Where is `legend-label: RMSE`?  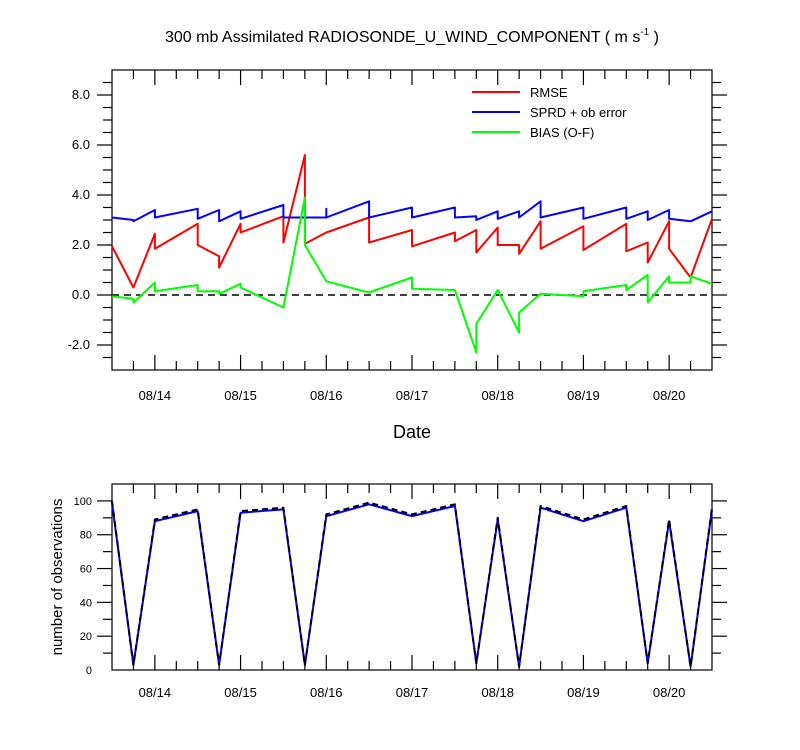 legend-label: RMSE is located at coordinates (549, 92).